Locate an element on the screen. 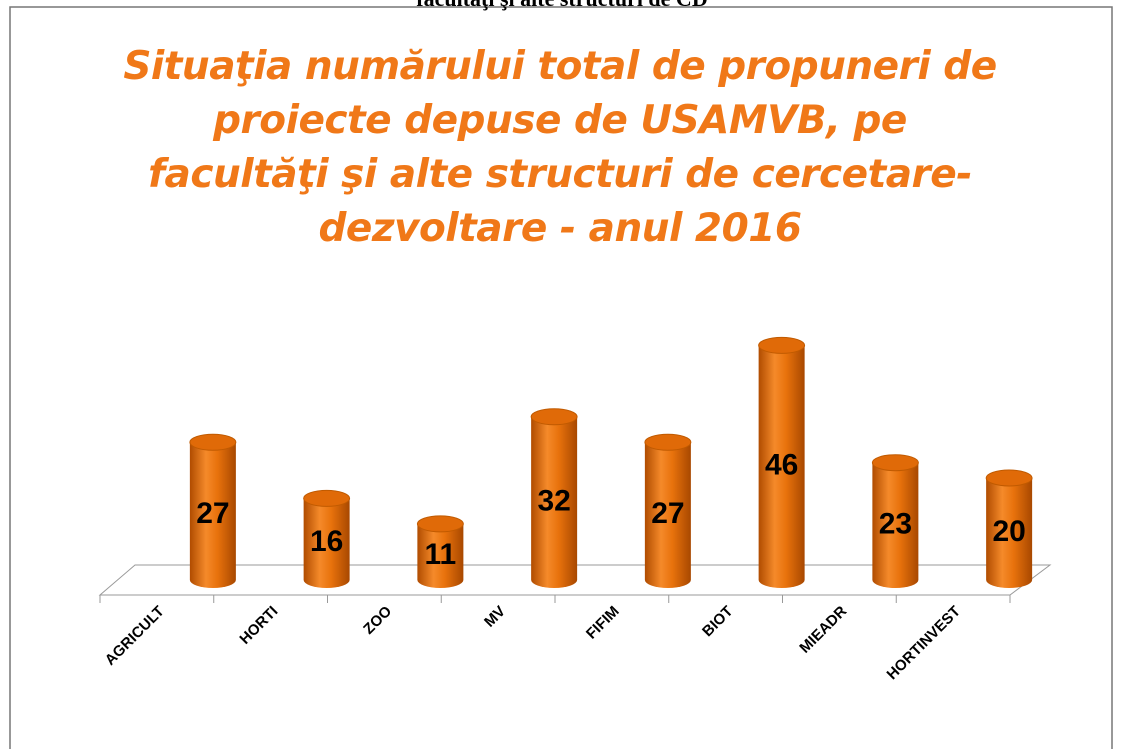  value-label: 16 is located at coordinates (326, 541).